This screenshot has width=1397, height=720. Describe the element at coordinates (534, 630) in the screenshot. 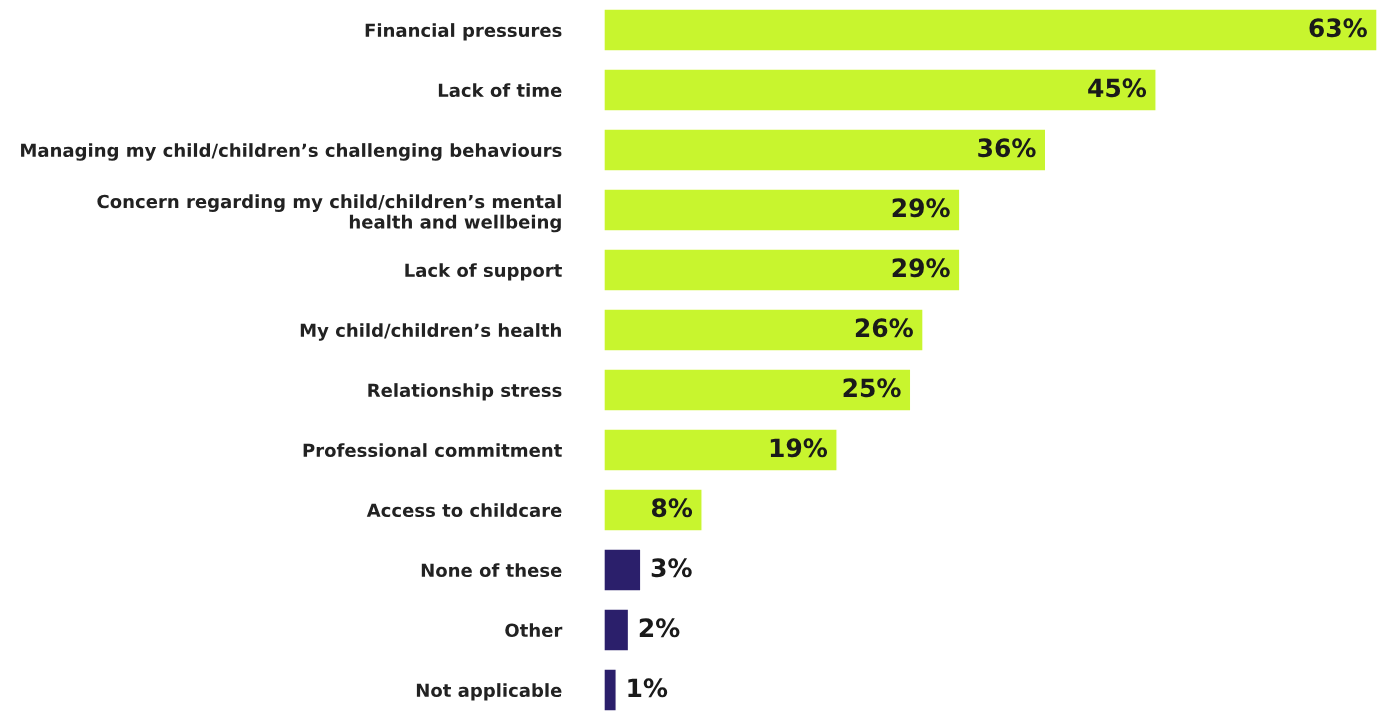

I see `y-tick-label: Other` at that location.